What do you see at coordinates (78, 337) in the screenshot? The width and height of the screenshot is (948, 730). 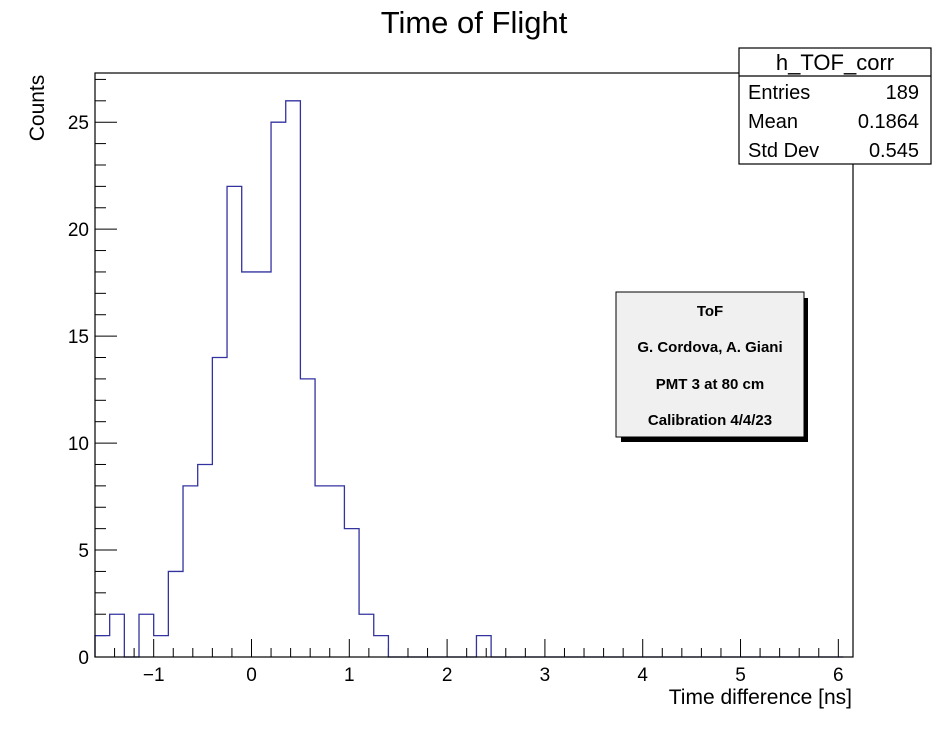 I see `y-tick-label: 15` at bounding box center [78, 337].